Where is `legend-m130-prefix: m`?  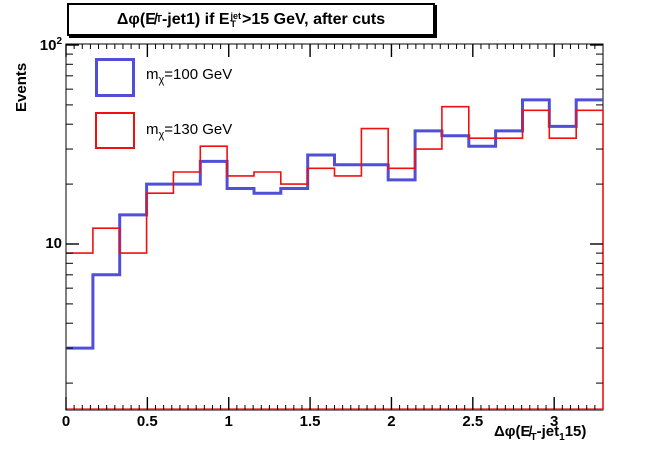 legend-m130-prefix: m is located at coordinates (152, 129).